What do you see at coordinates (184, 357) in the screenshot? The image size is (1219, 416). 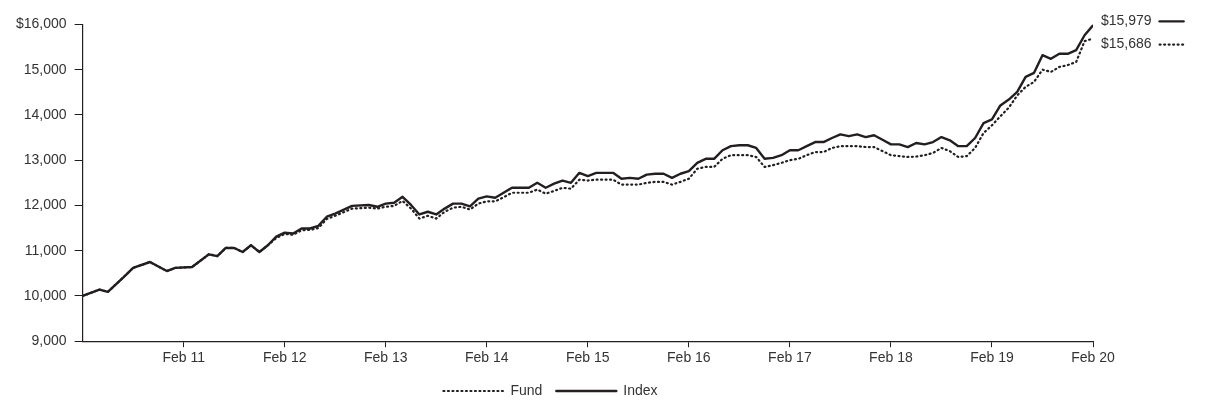 I see `x-tick-label: Feb 11` at bounding box center [184, 357].